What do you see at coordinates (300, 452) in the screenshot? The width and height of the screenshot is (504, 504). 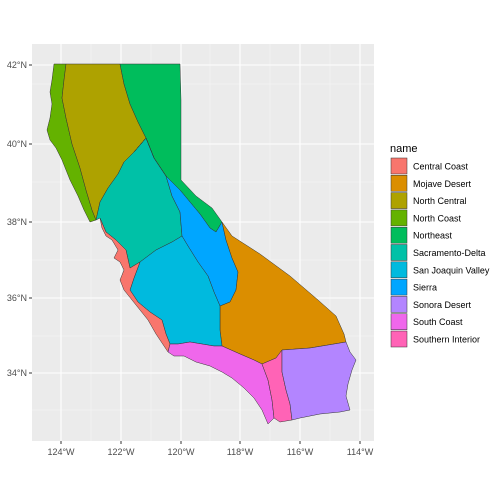 I see `x-tick-label: 116°W` at bounding box center [300, 452].